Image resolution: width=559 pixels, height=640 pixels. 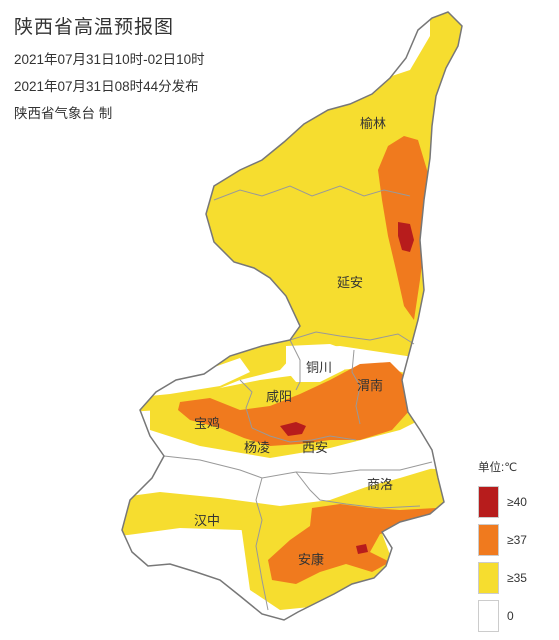 I want to click on legend-row-0: 0, so click(x=502, y=616).